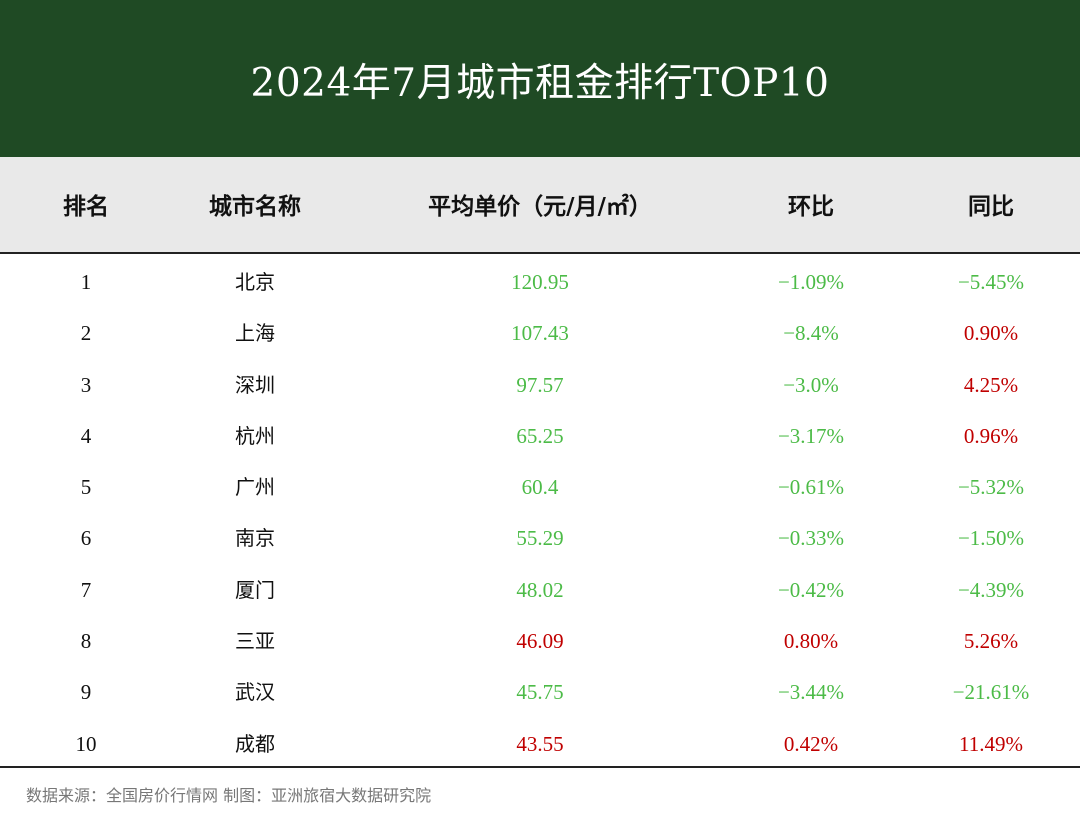 Image resolution: width=1080 pixels, height=820 pixels. What do you see at coordinates (811, 692) in the screenshot?
I see `mom-cell: −3.44%` at bounding box center [811, 692].